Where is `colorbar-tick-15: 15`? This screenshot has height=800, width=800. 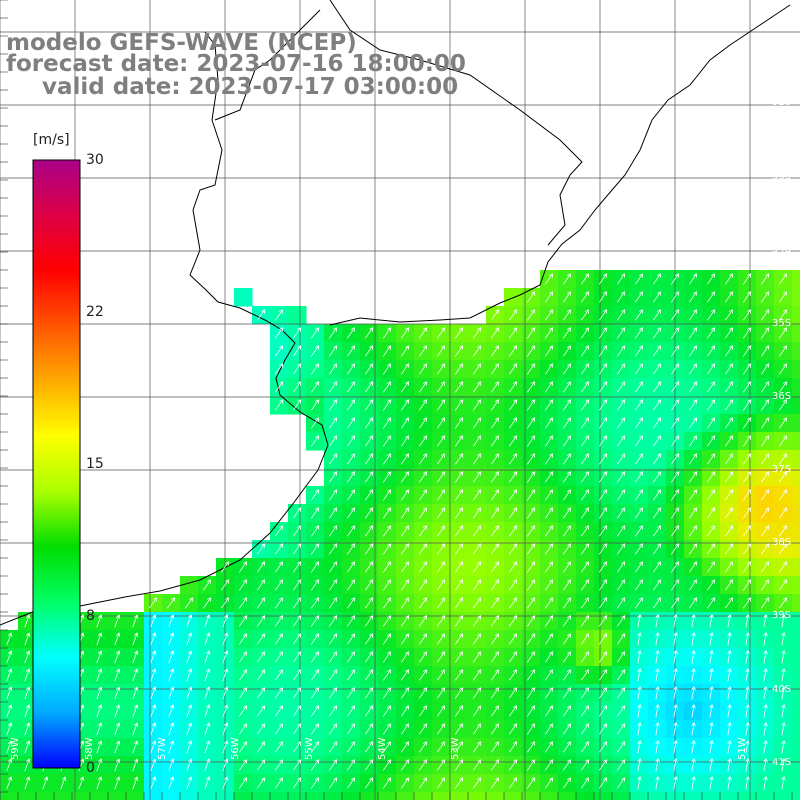
colorbar-tick-15: 15 is located at coordinates (95, 464).